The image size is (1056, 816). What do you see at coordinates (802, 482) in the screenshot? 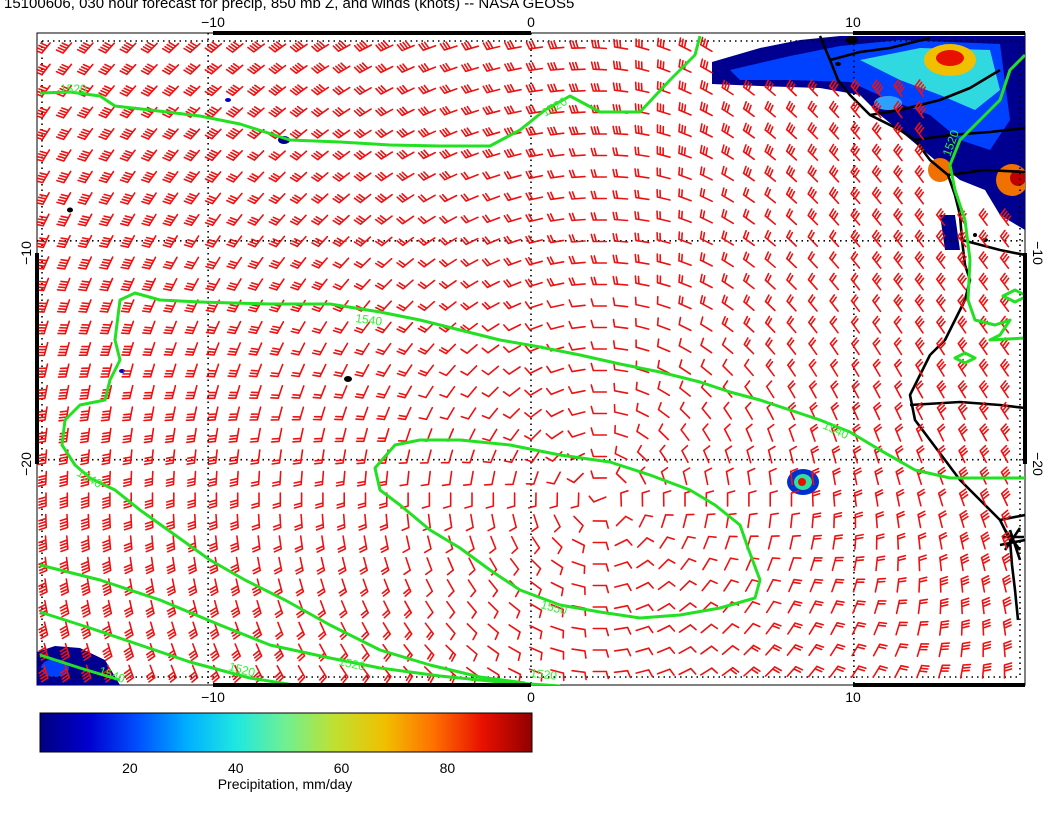
I see `precip-isolated-cell-core` at bounding box center [802, 482].